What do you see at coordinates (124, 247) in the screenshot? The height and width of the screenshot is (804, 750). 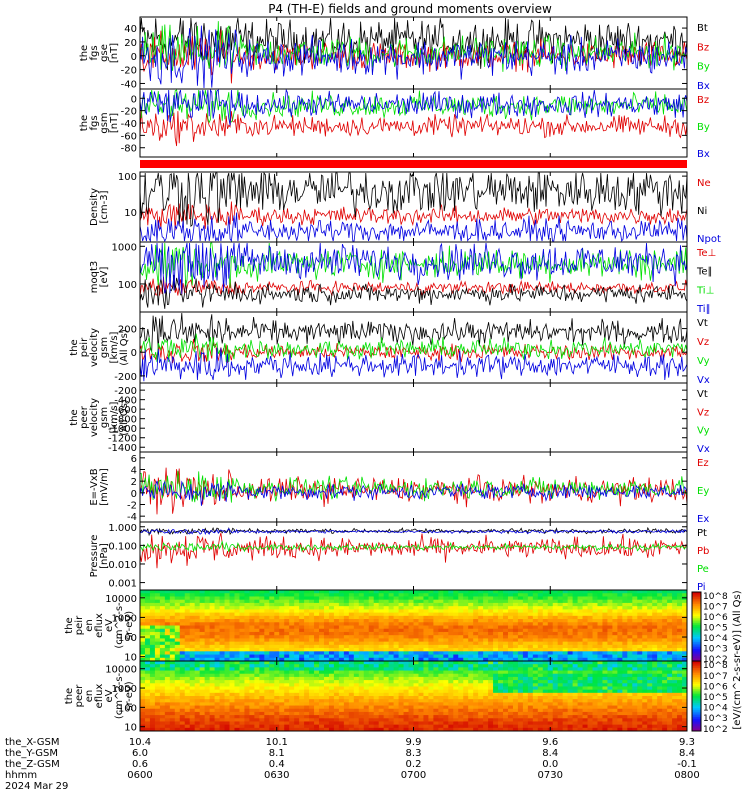 I see `y-tick-label: 1000` at bounding box center [124, 247].